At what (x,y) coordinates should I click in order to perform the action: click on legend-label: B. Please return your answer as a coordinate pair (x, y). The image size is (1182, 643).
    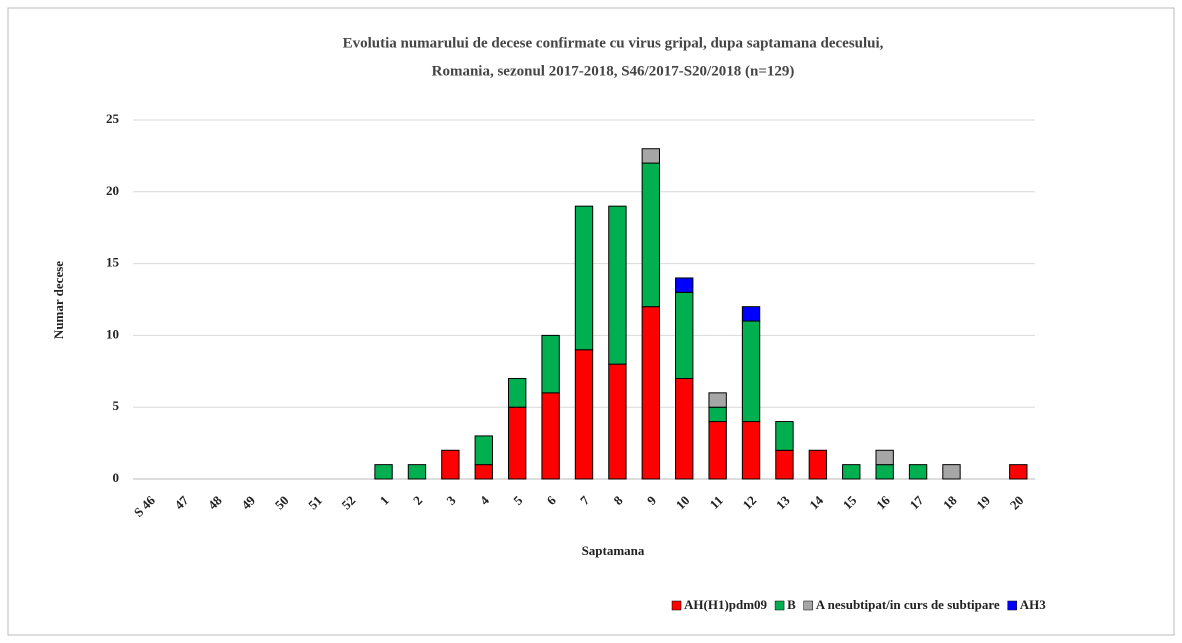
    Looking at the image, I should click on (791, 604).